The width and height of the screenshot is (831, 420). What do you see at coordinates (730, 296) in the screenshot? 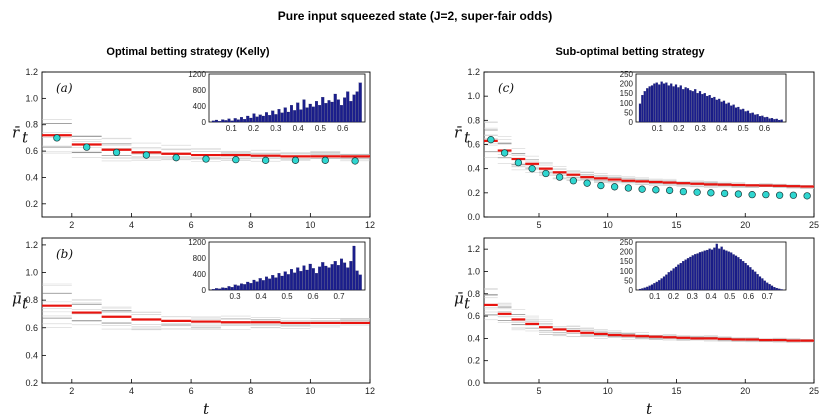
I see `inset-x-tick-label: 0.5` at bounding box center [730, 296].